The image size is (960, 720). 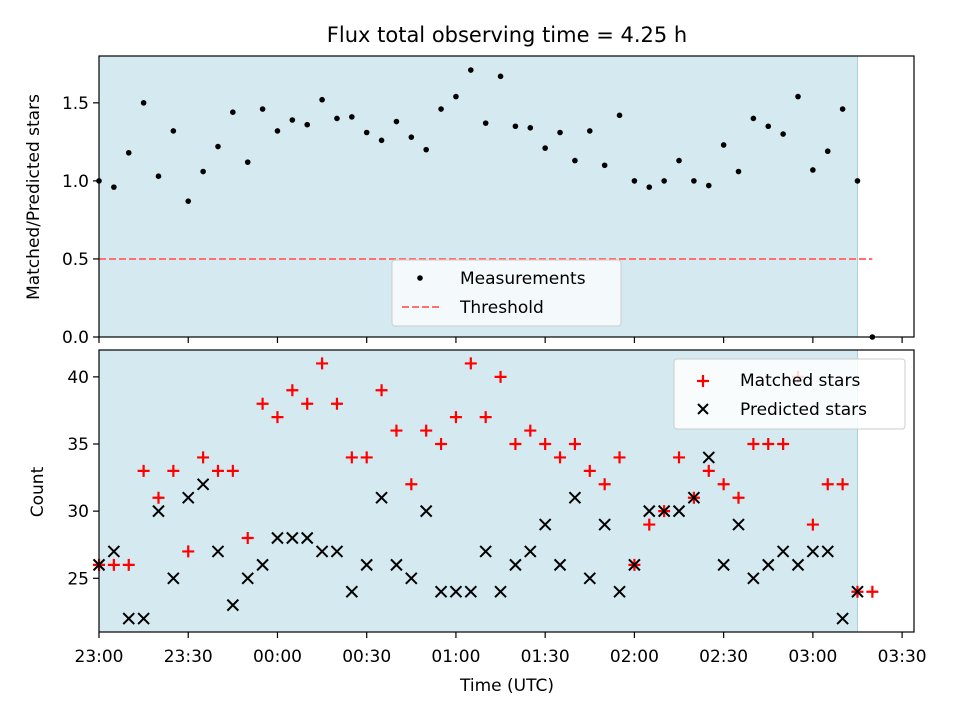 I want to click on ratio-x-ticks, so click(x=500, y=340).